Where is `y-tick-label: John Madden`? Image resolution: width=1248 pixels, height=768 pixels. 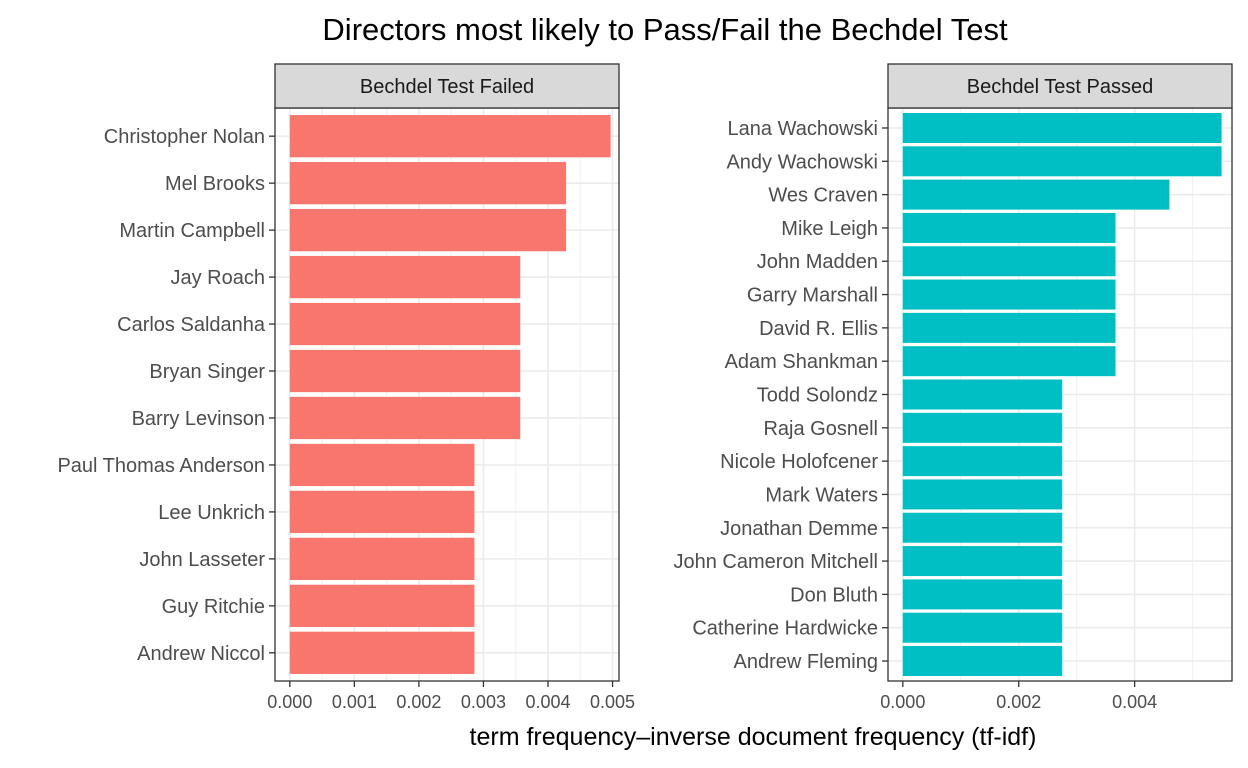
y-tick-label: John Madden is located at coordinates (817, 262).